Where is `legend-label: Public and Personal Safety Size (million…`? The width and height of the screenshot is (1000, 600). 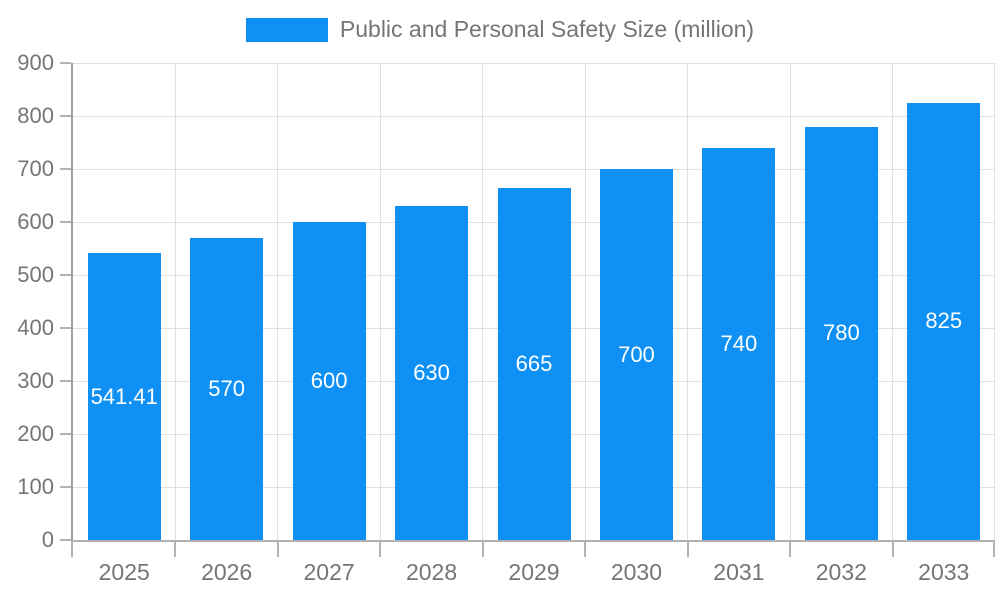 legend-label: Public and Personal Safety Size (million… is located at coordinates (547, 29).